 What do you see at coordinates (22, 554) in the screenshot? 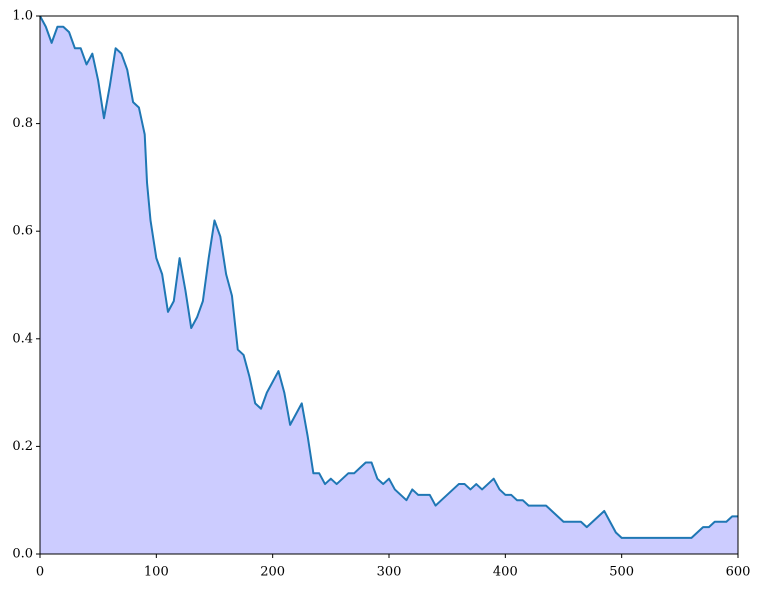
I see `y-tick-label: 0.0` at bounding box center [22, 554].